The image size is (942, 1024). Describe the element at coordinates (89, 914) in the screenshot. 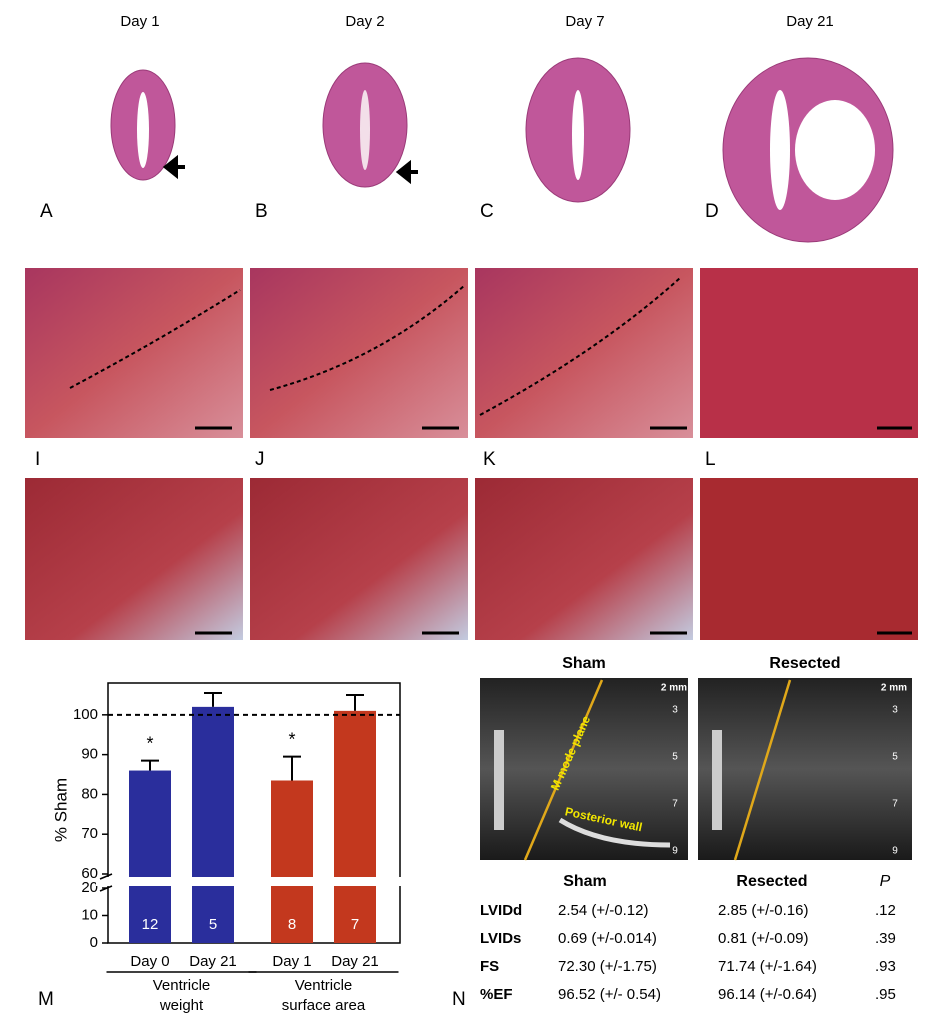

I see `y-tick-label: 10` at that location.